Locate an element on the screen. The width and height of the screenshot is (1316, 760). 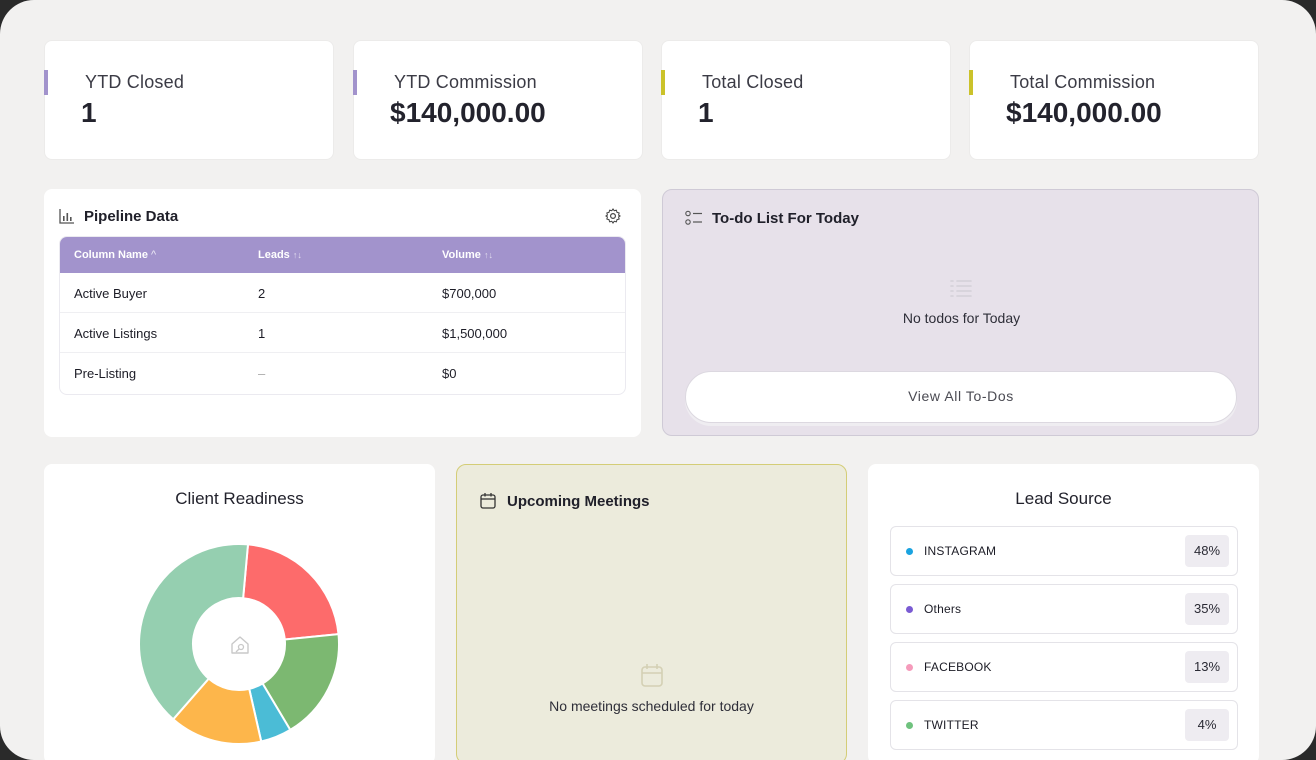
table-header: Column Name ^ Leads ↑↓ Volume ↑↓ is located at coordinates (342, 255).